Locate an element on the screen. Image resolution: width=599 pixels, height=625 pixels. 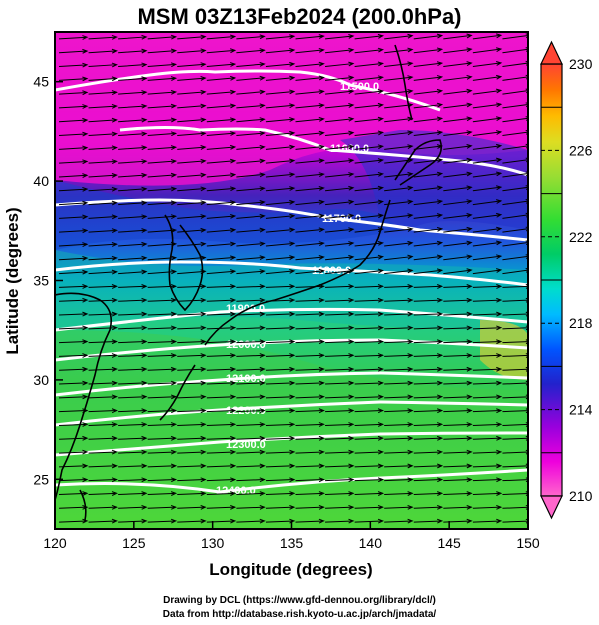
contour-label: 11800.0 is located at coordinates (331, 271).